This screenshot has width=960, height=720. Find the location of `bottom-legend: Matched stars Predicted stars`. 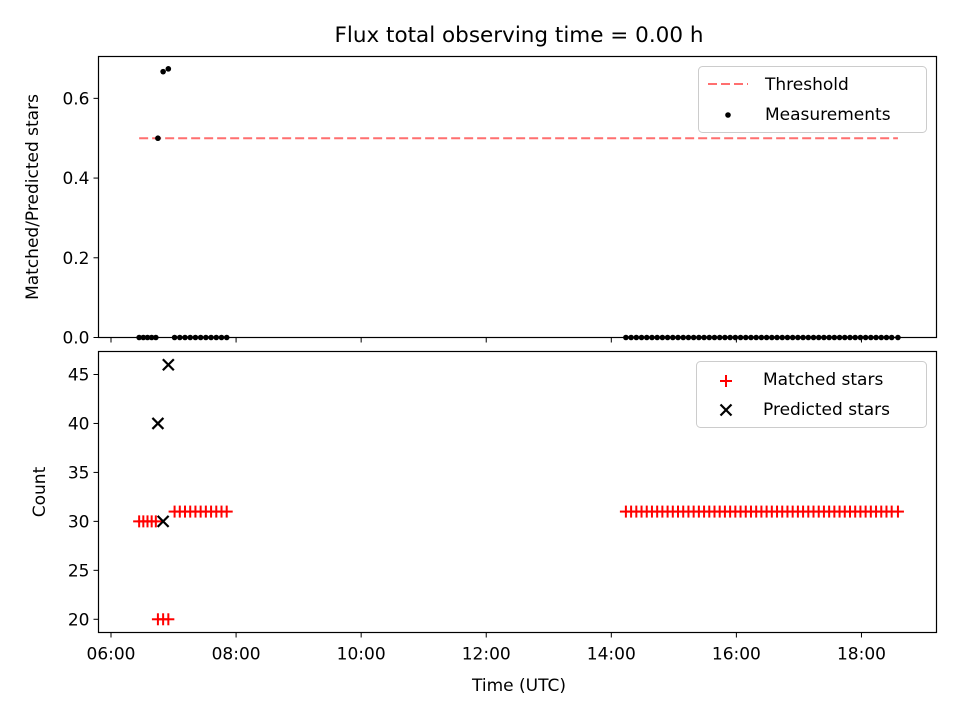

bottom-legend: Matched stars Predicted stars is located at coordinates (811, 394).